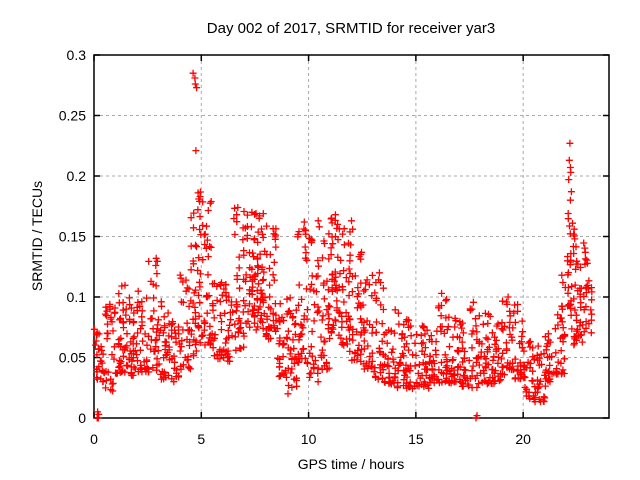 The height and width of the screenshot is (480, 640). What do you see at coordinates (77, 297) in the screenshot?
I see `y-tick-label: 0.1` at bounding box center [77, 297].